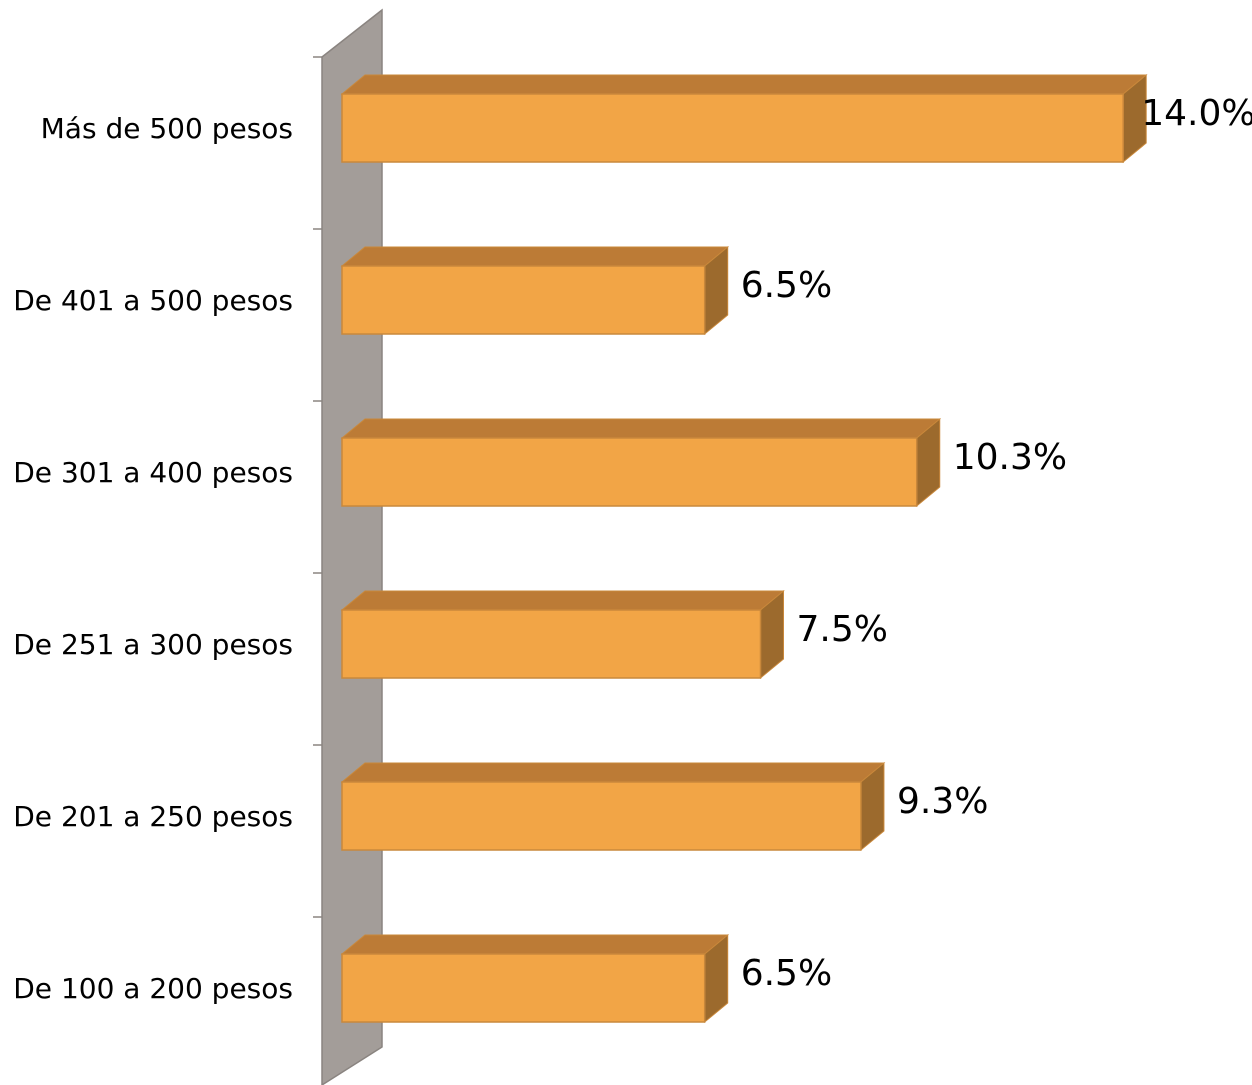 This screenshot has width=1252, height=1085. What do you see at coordinates (1010, 457) in the screenshot?
I see `value-label: 10.3%` at bounding box center [1010, 457].